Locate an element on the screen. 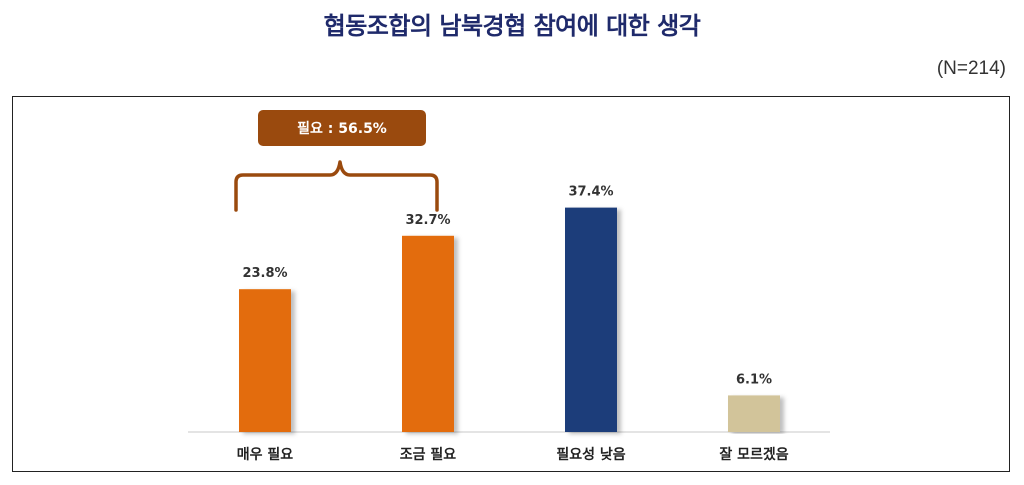 This screenshot has height=485, width=1024. value-label-3: 37.4% is located at coordinates (590, 192).